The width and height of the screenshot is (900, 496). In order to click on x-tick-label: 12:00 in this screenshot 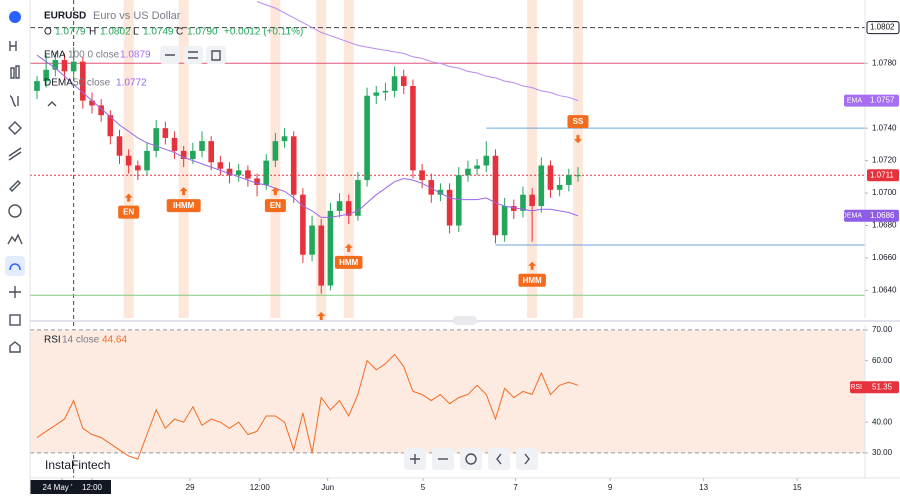, I will do `click(260, 487)`.